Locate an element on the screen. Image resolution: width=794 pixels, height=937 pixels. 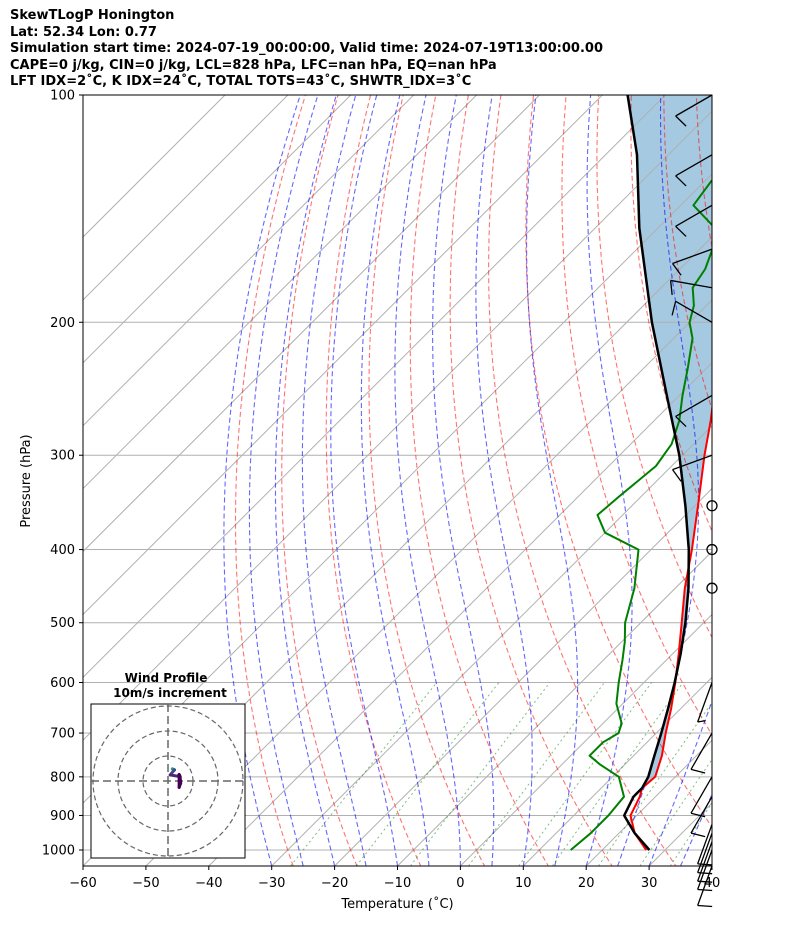
x-tick-label: 40 is located at coordinates (712, 883).